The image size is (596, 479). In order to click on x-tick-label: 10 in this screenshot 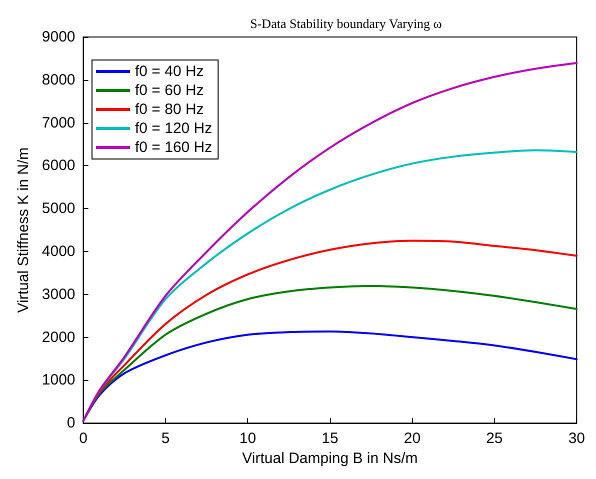, I will do `click(247, 439)`.